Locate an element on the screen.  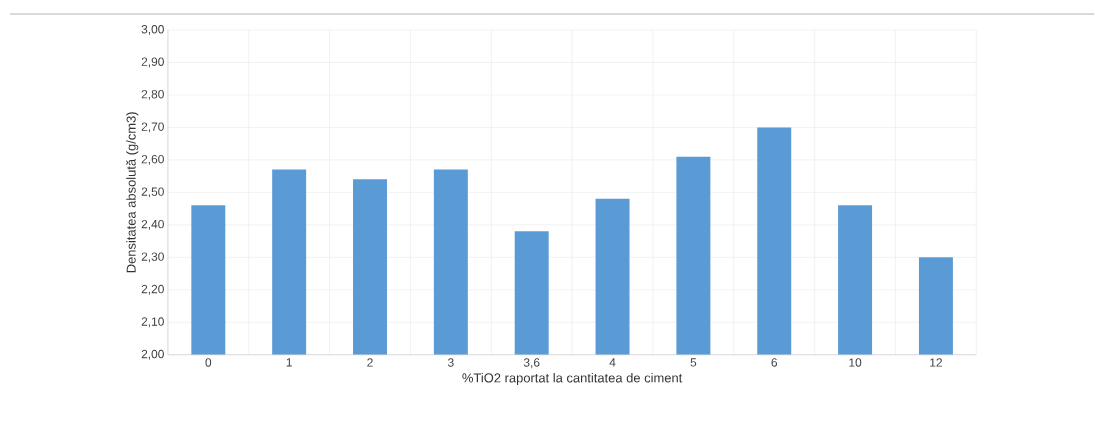
y-tick-label: 3,00 is located at coordinates (152, 30).